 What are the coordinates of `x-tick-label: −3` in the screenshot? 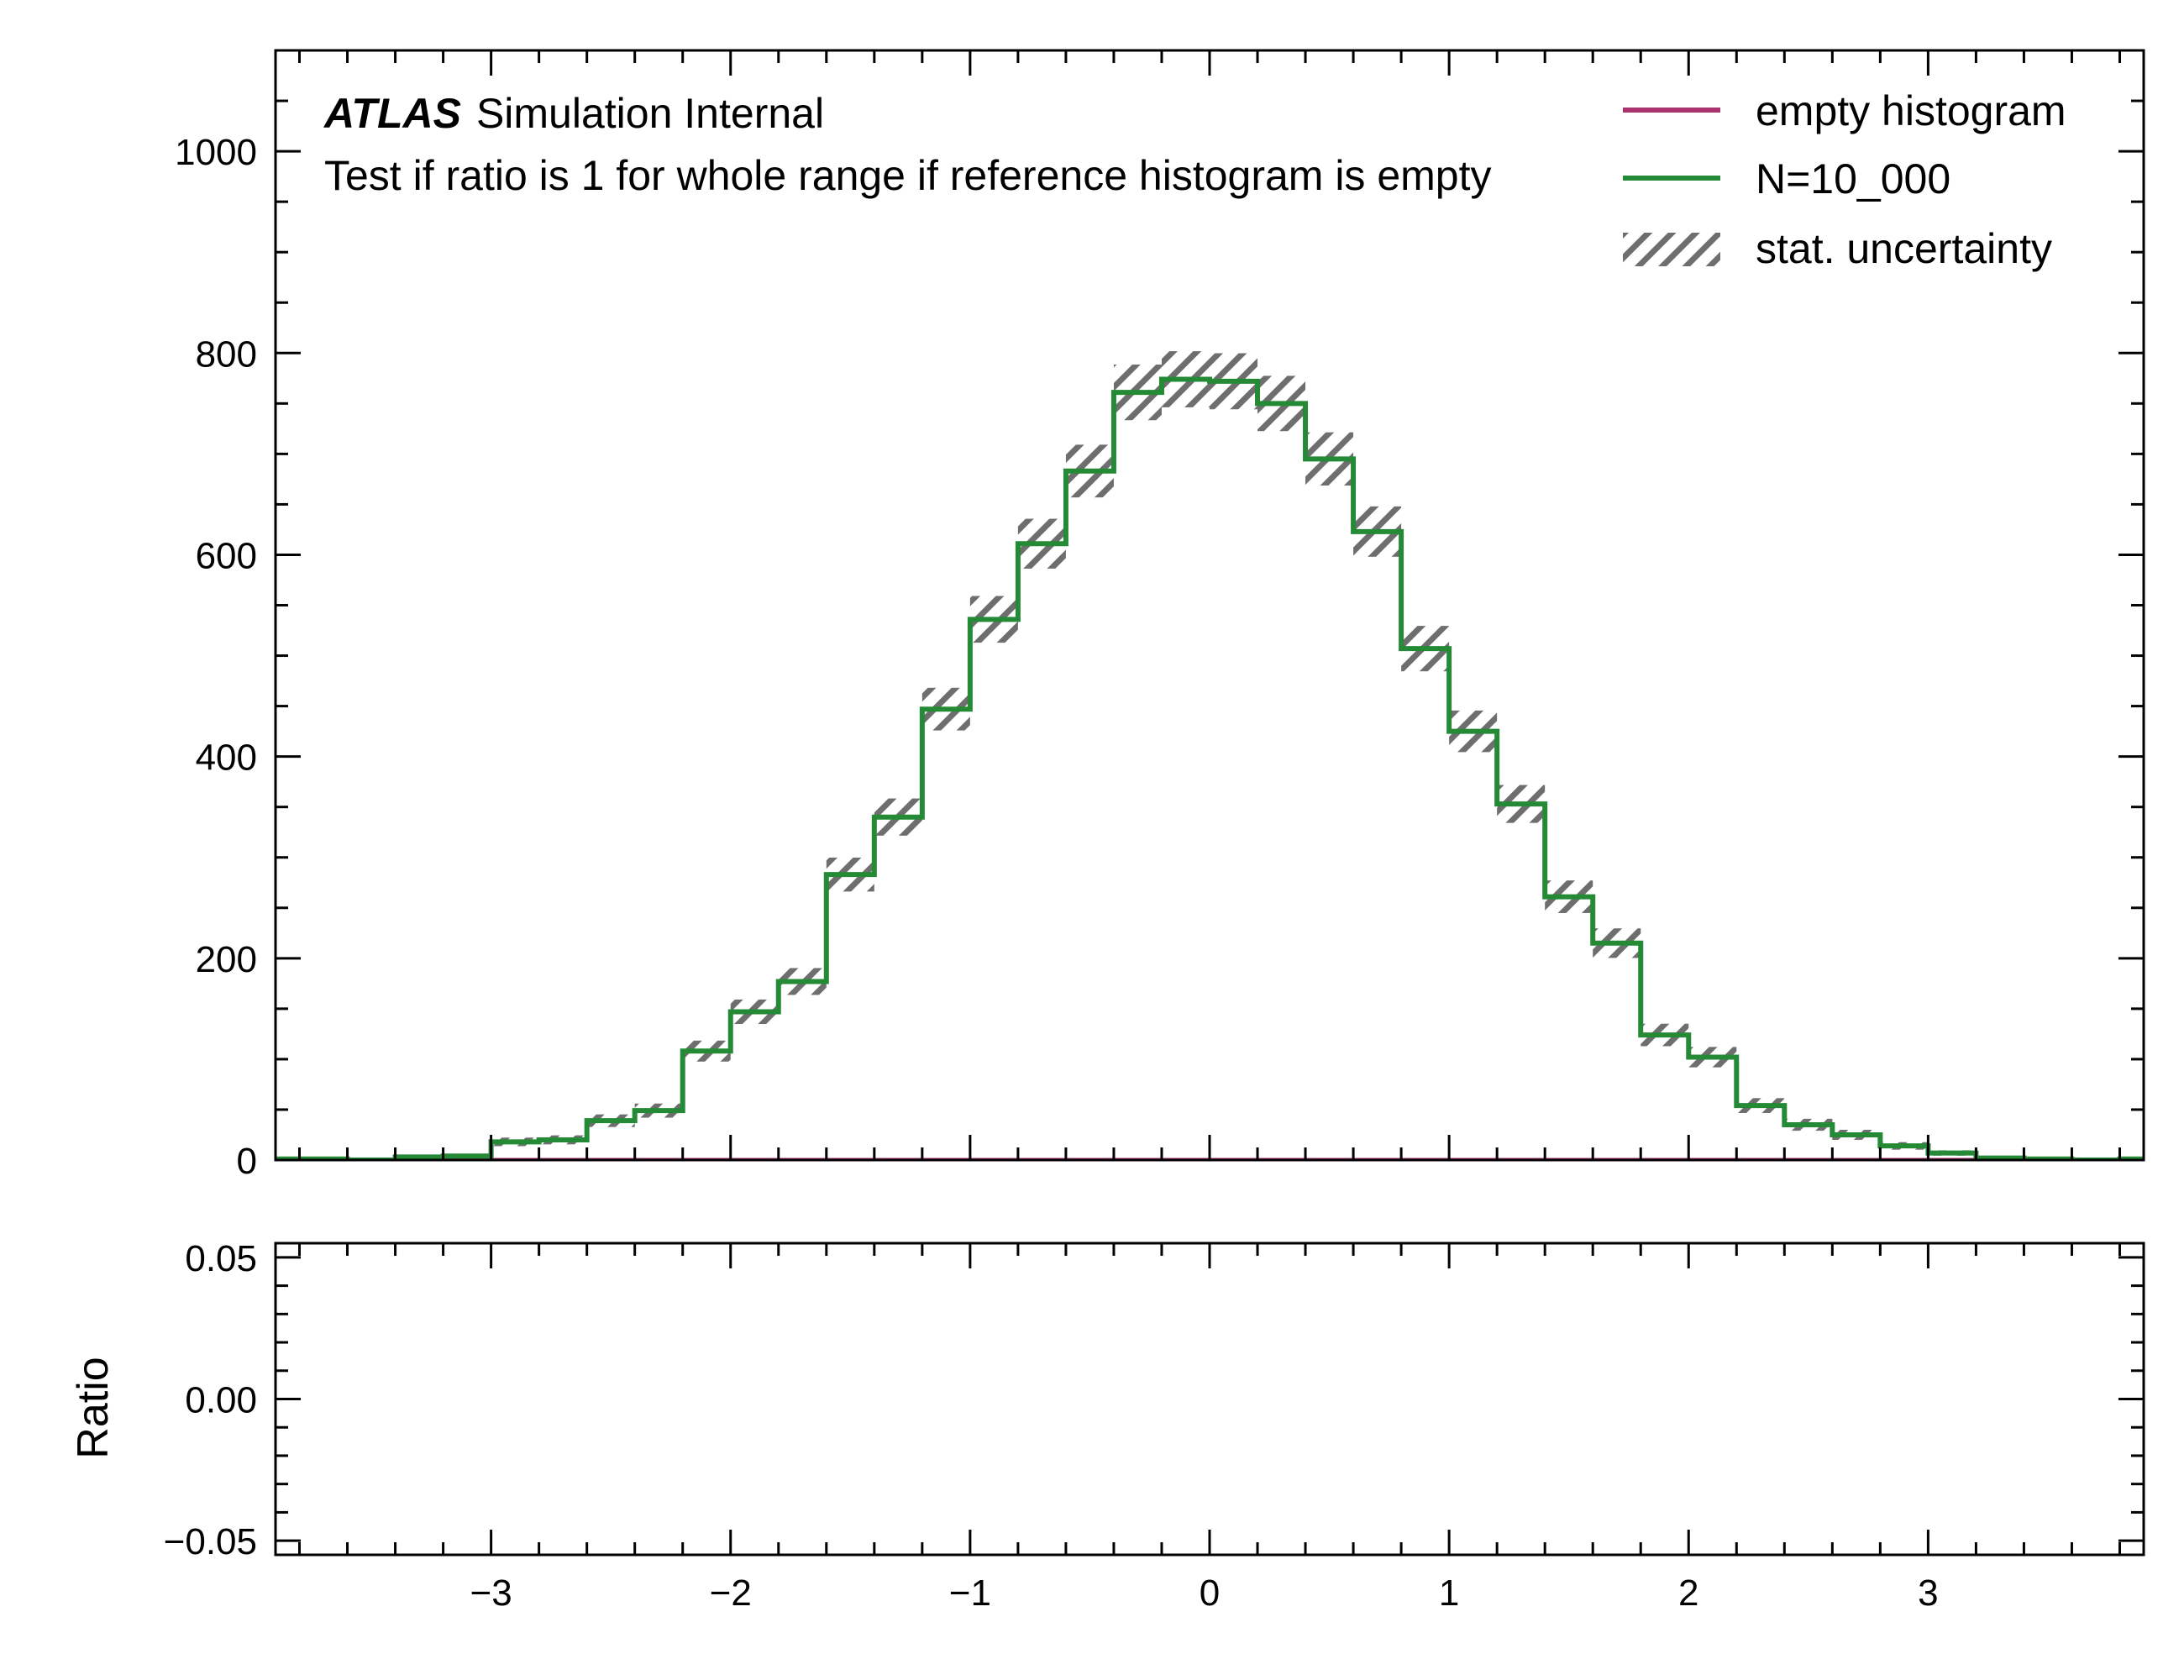 It's located at (491, 1593).